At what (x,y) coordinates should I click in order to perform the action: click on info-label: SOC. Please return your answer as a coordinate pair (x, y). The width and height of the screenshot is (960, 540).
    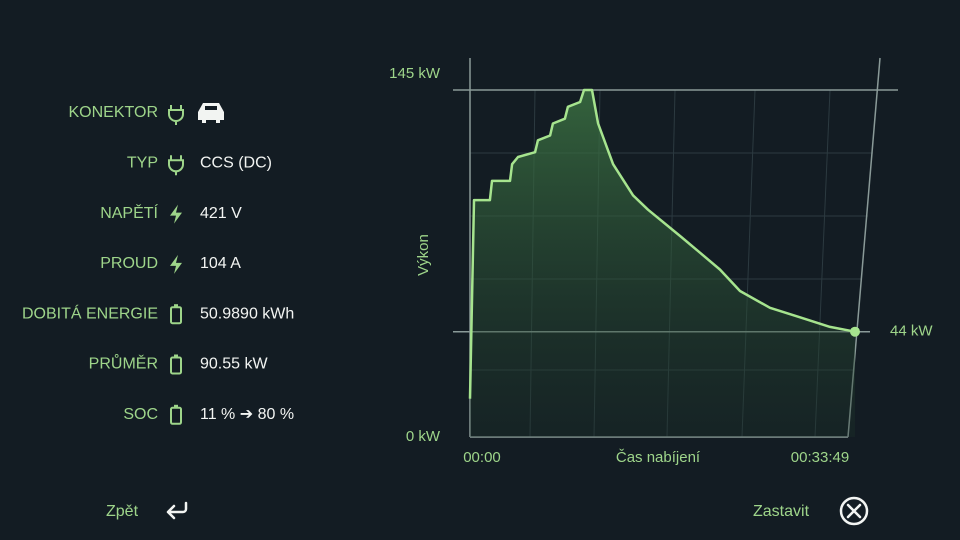
    Looking at the image, I should click on (140, 414).